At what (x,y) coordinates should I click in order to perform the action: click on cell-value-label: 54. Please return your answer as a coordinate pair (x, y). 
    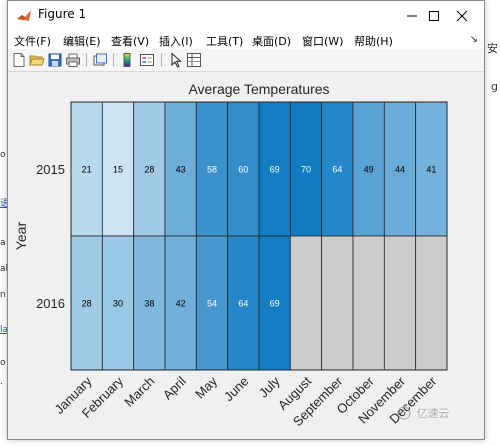
    Looking at the image, I should click on (212, 304).